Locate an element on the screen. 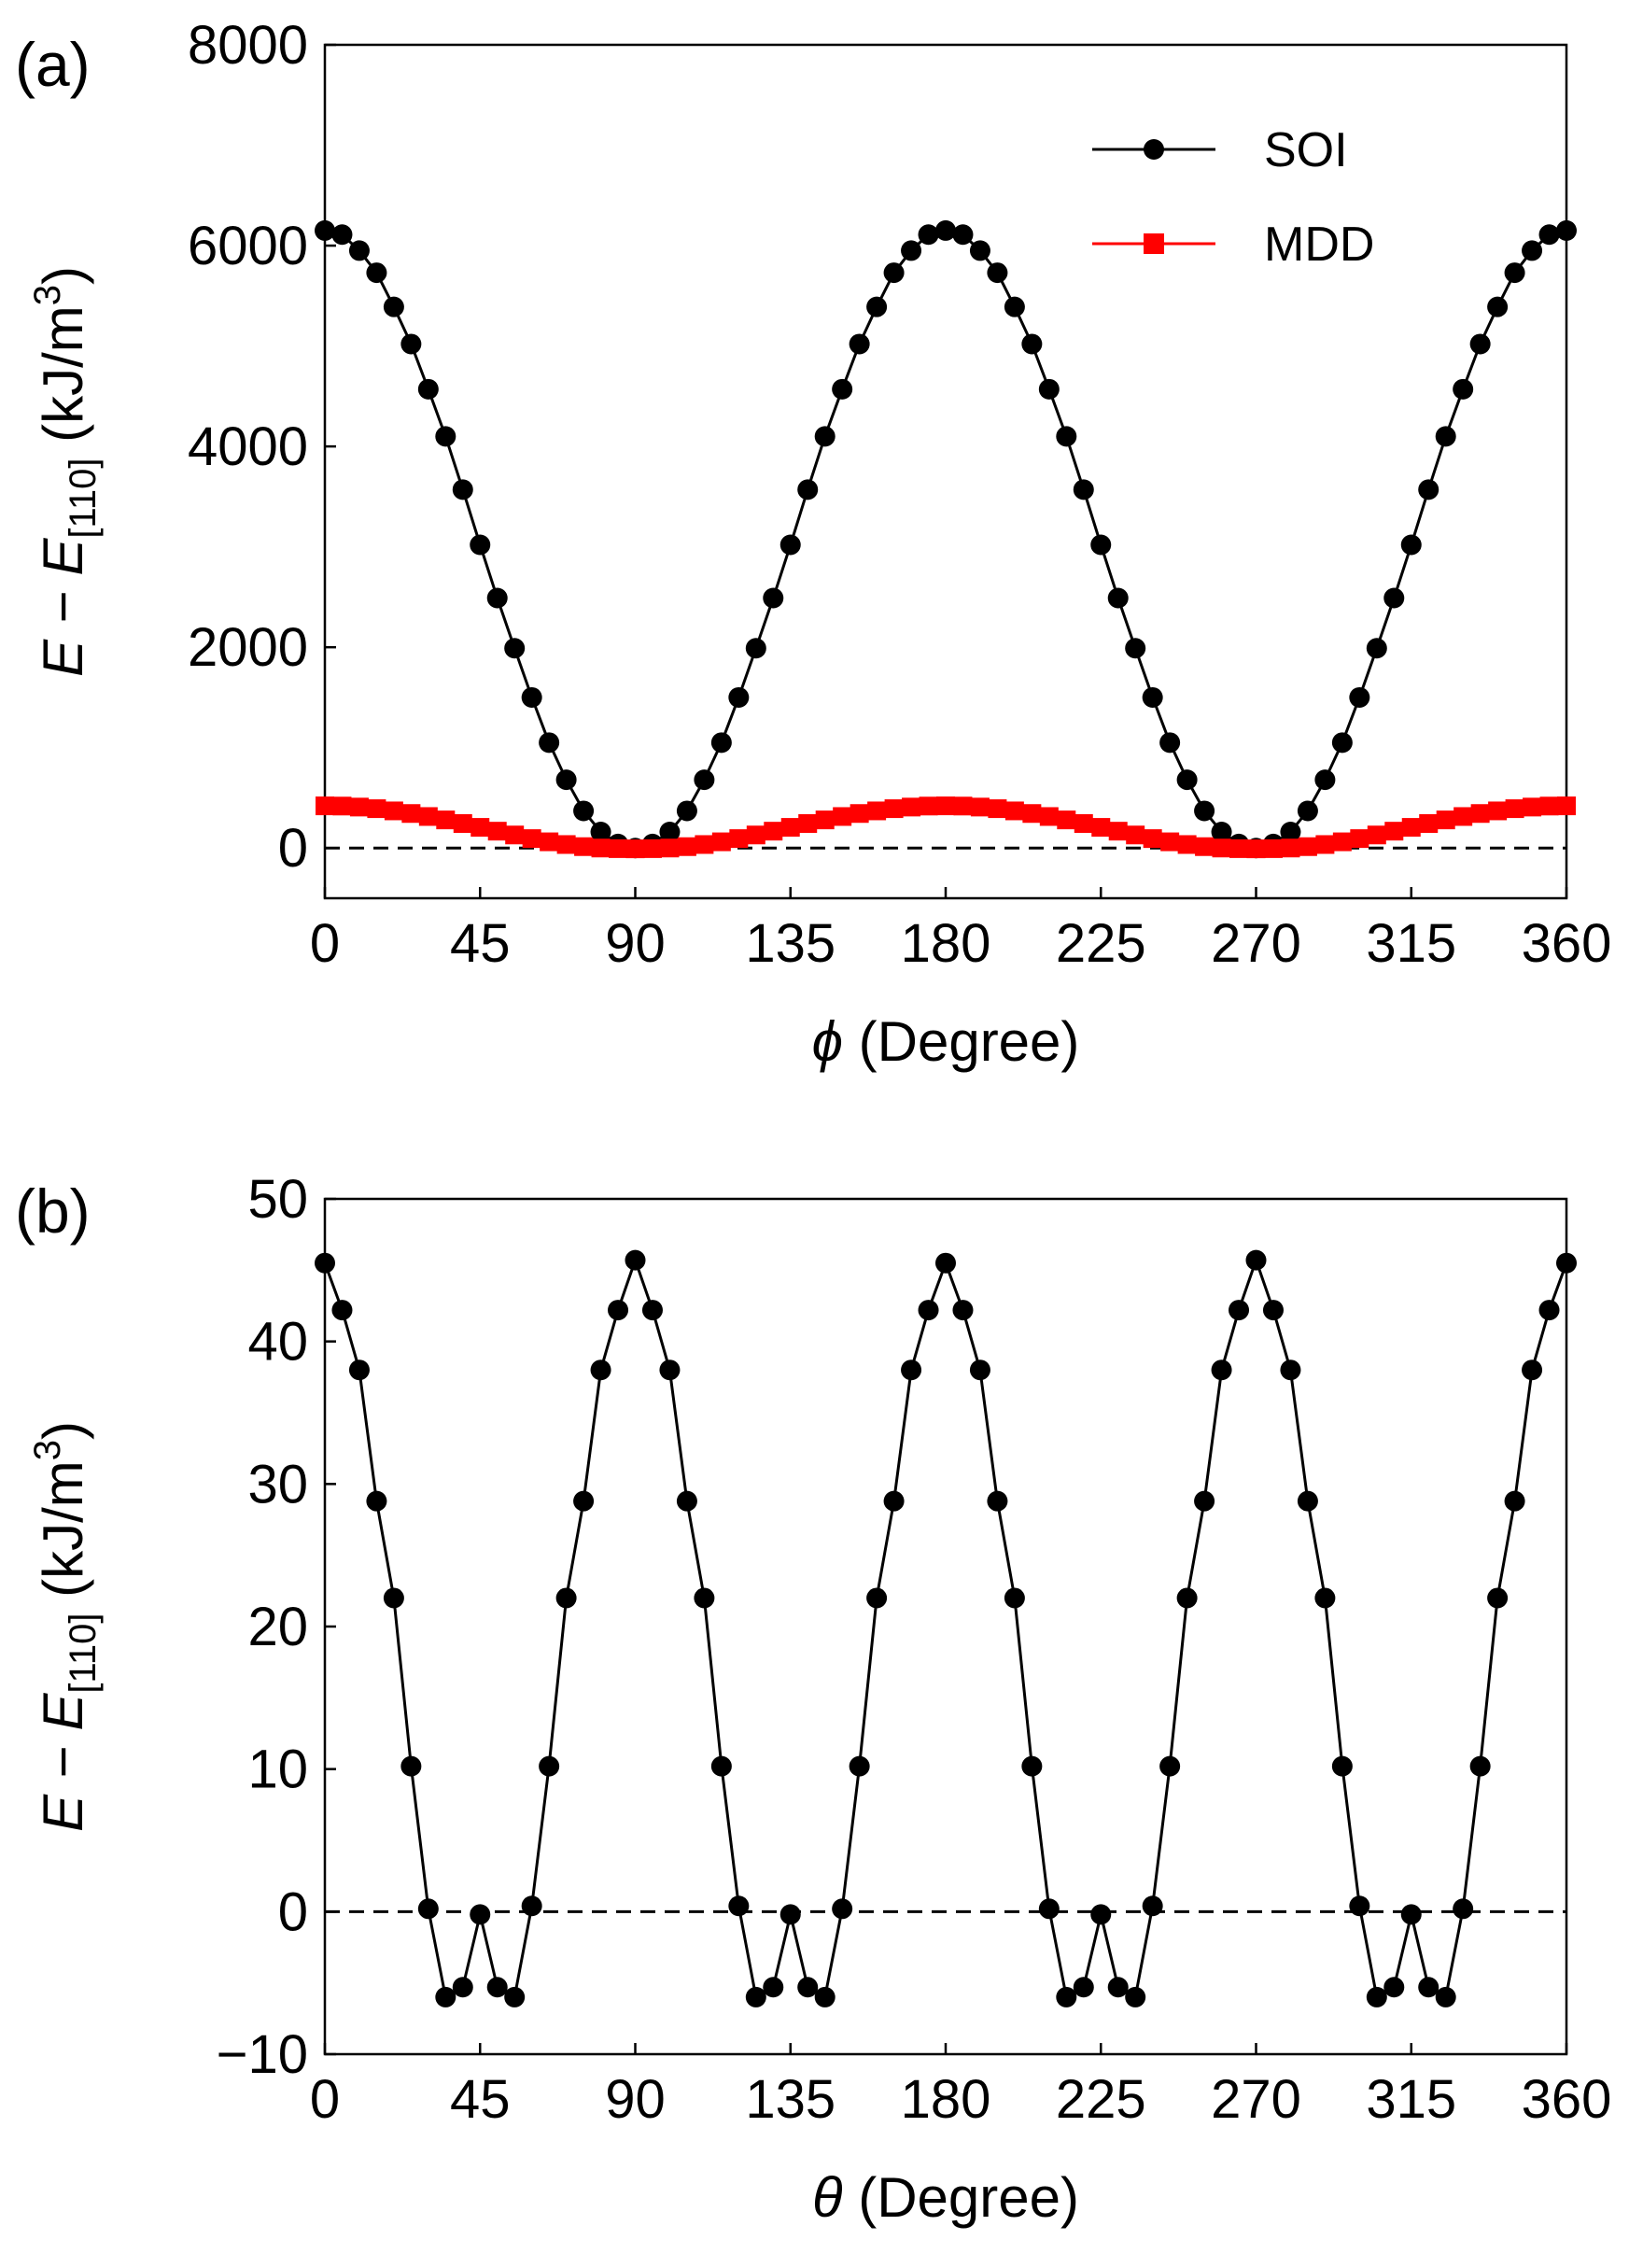 Image resolution: width=1643 pixels, height=2268 pixels. panel-a-legend: SOI MDD is located at coordinates (1233, 198).